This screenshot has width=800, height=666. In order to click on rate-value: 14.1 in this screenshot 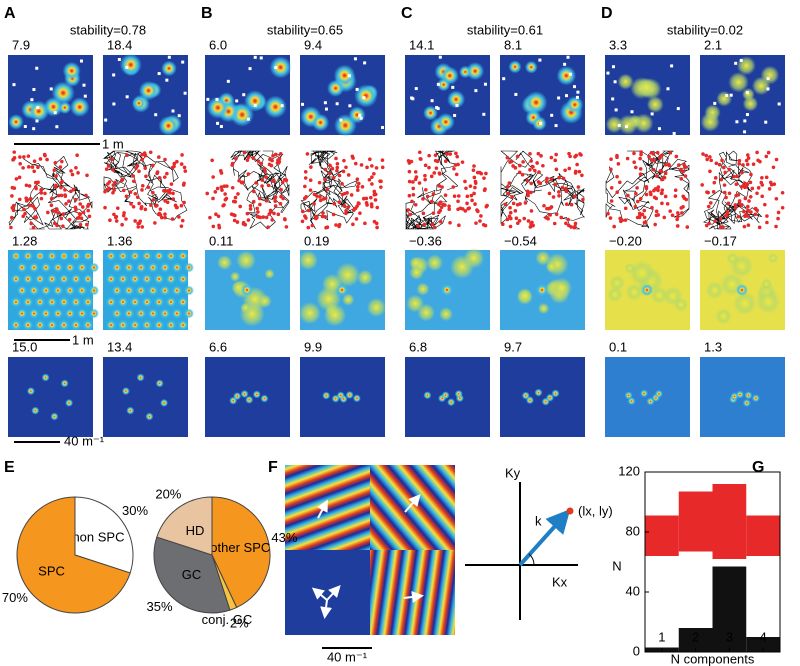, I will do `click(421, 44)`.